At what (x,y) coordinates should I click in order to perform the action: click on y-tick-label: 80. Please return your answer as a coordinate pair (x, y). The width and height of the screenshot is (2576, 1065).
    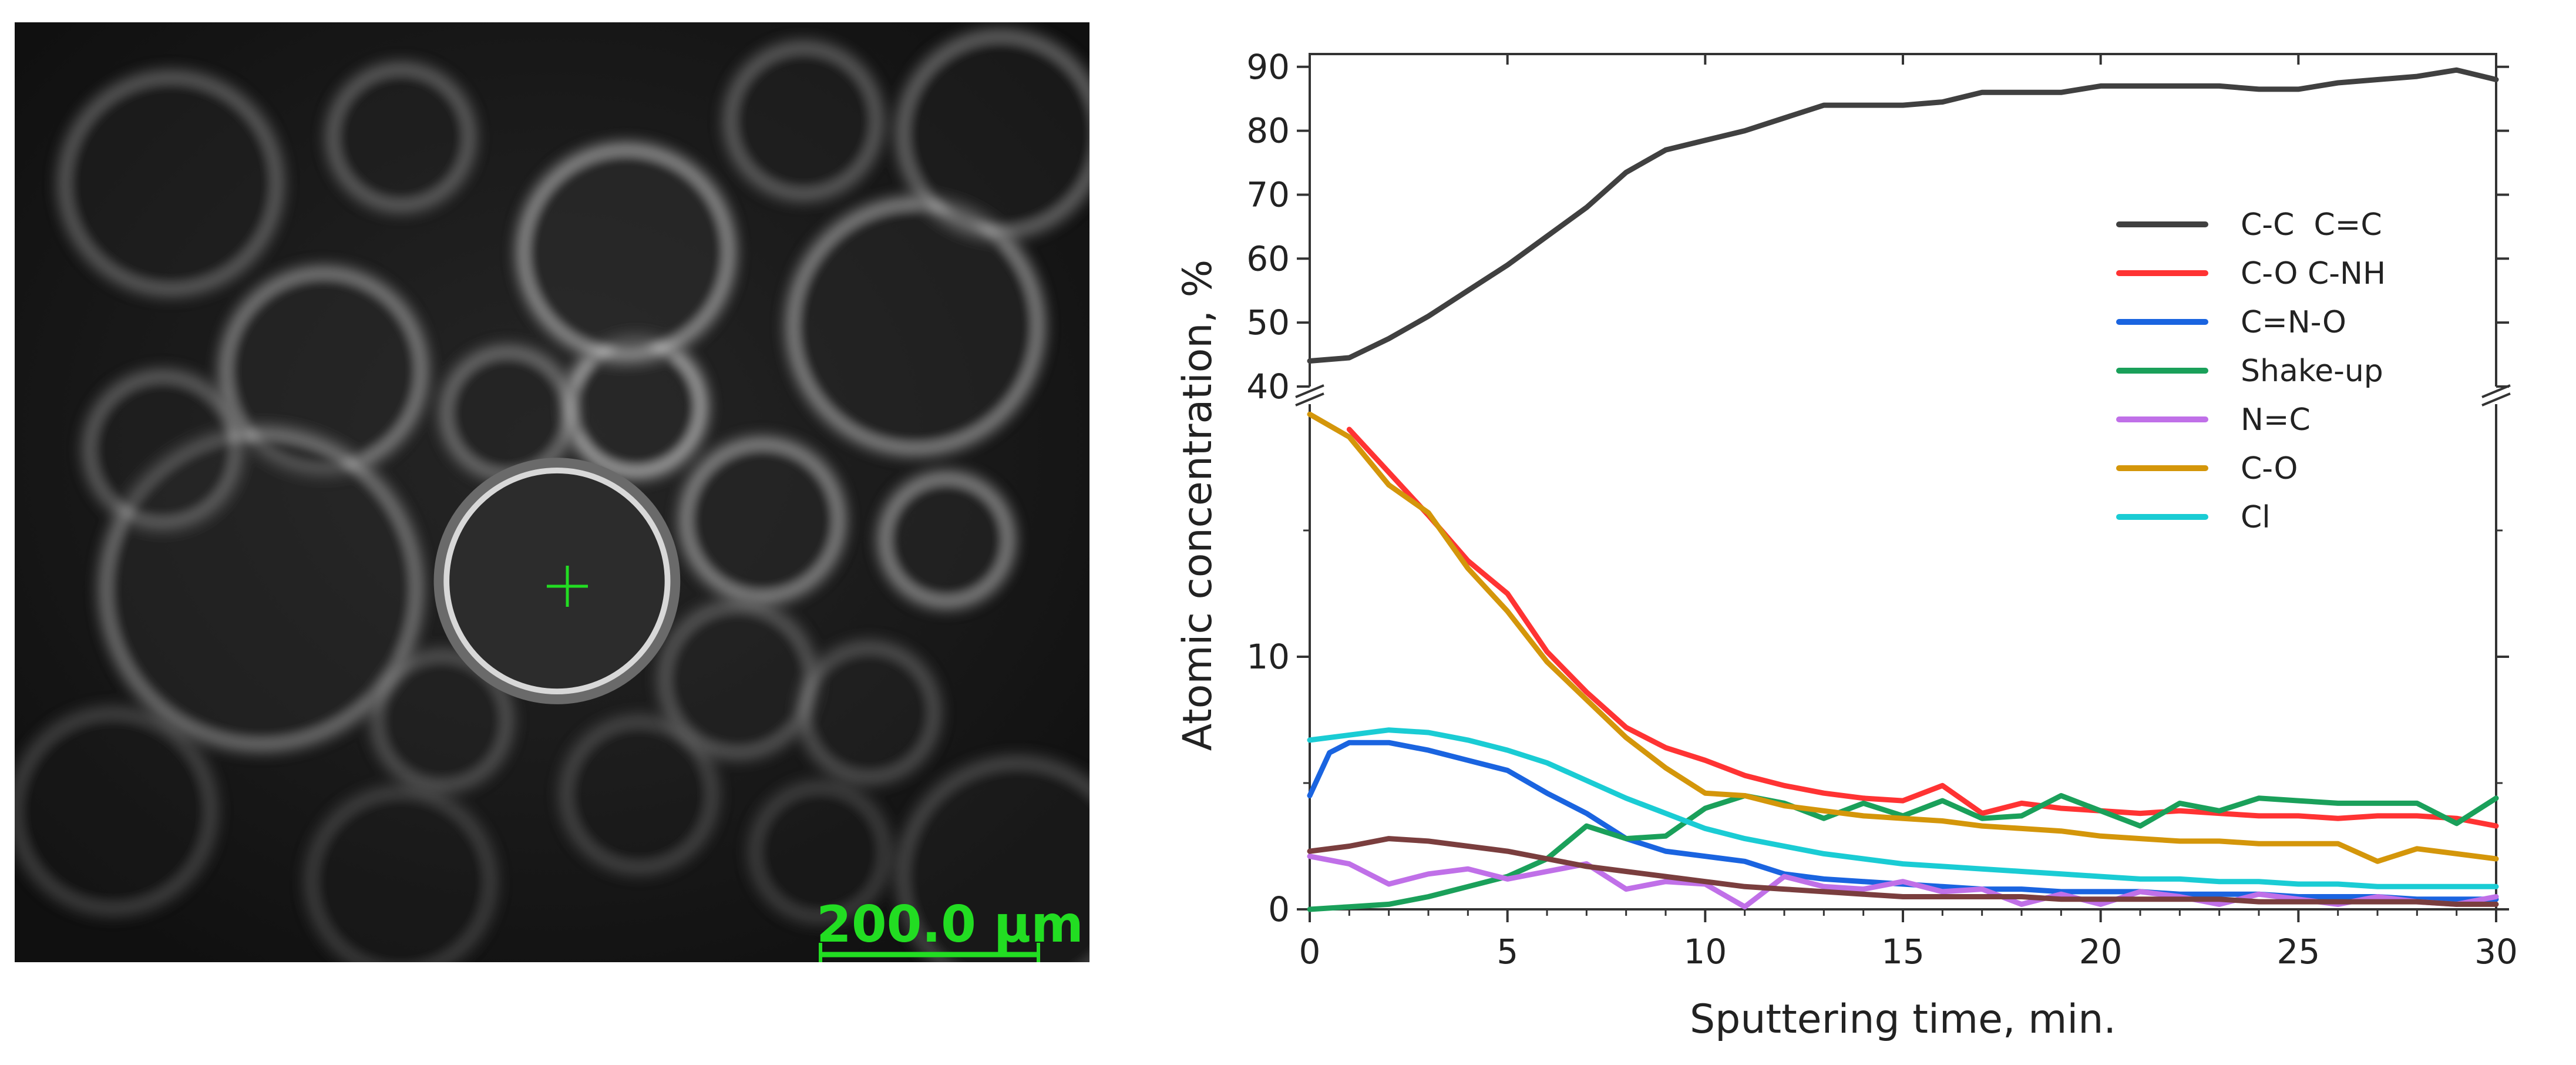
    Looking at the image, I should click on (1268, 131).